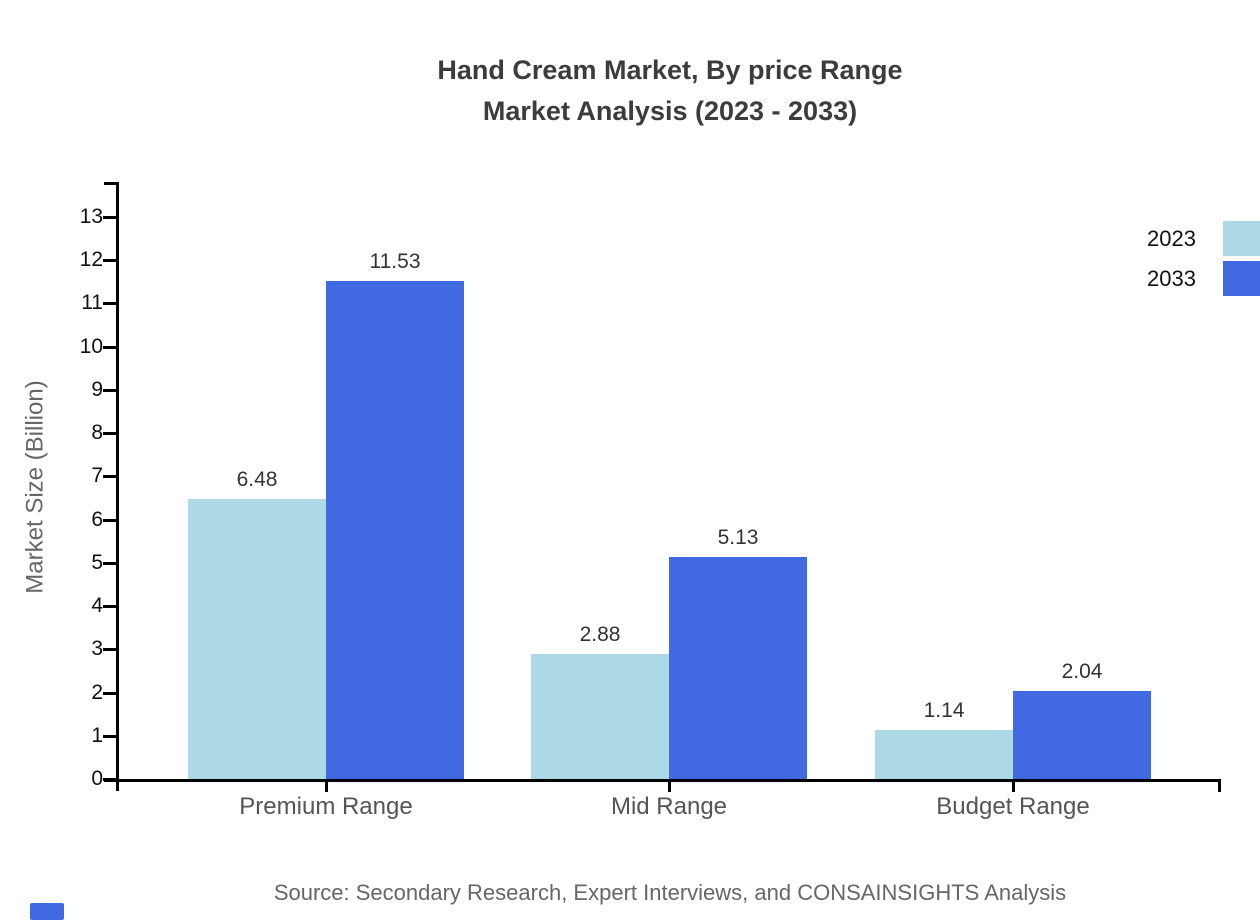 This screenshot has width=1260, height=920. What do you see at coordinates (1219, 785) in the screenshot?
I see `x-axis-end-tick` at bounding box center [1219, 785].